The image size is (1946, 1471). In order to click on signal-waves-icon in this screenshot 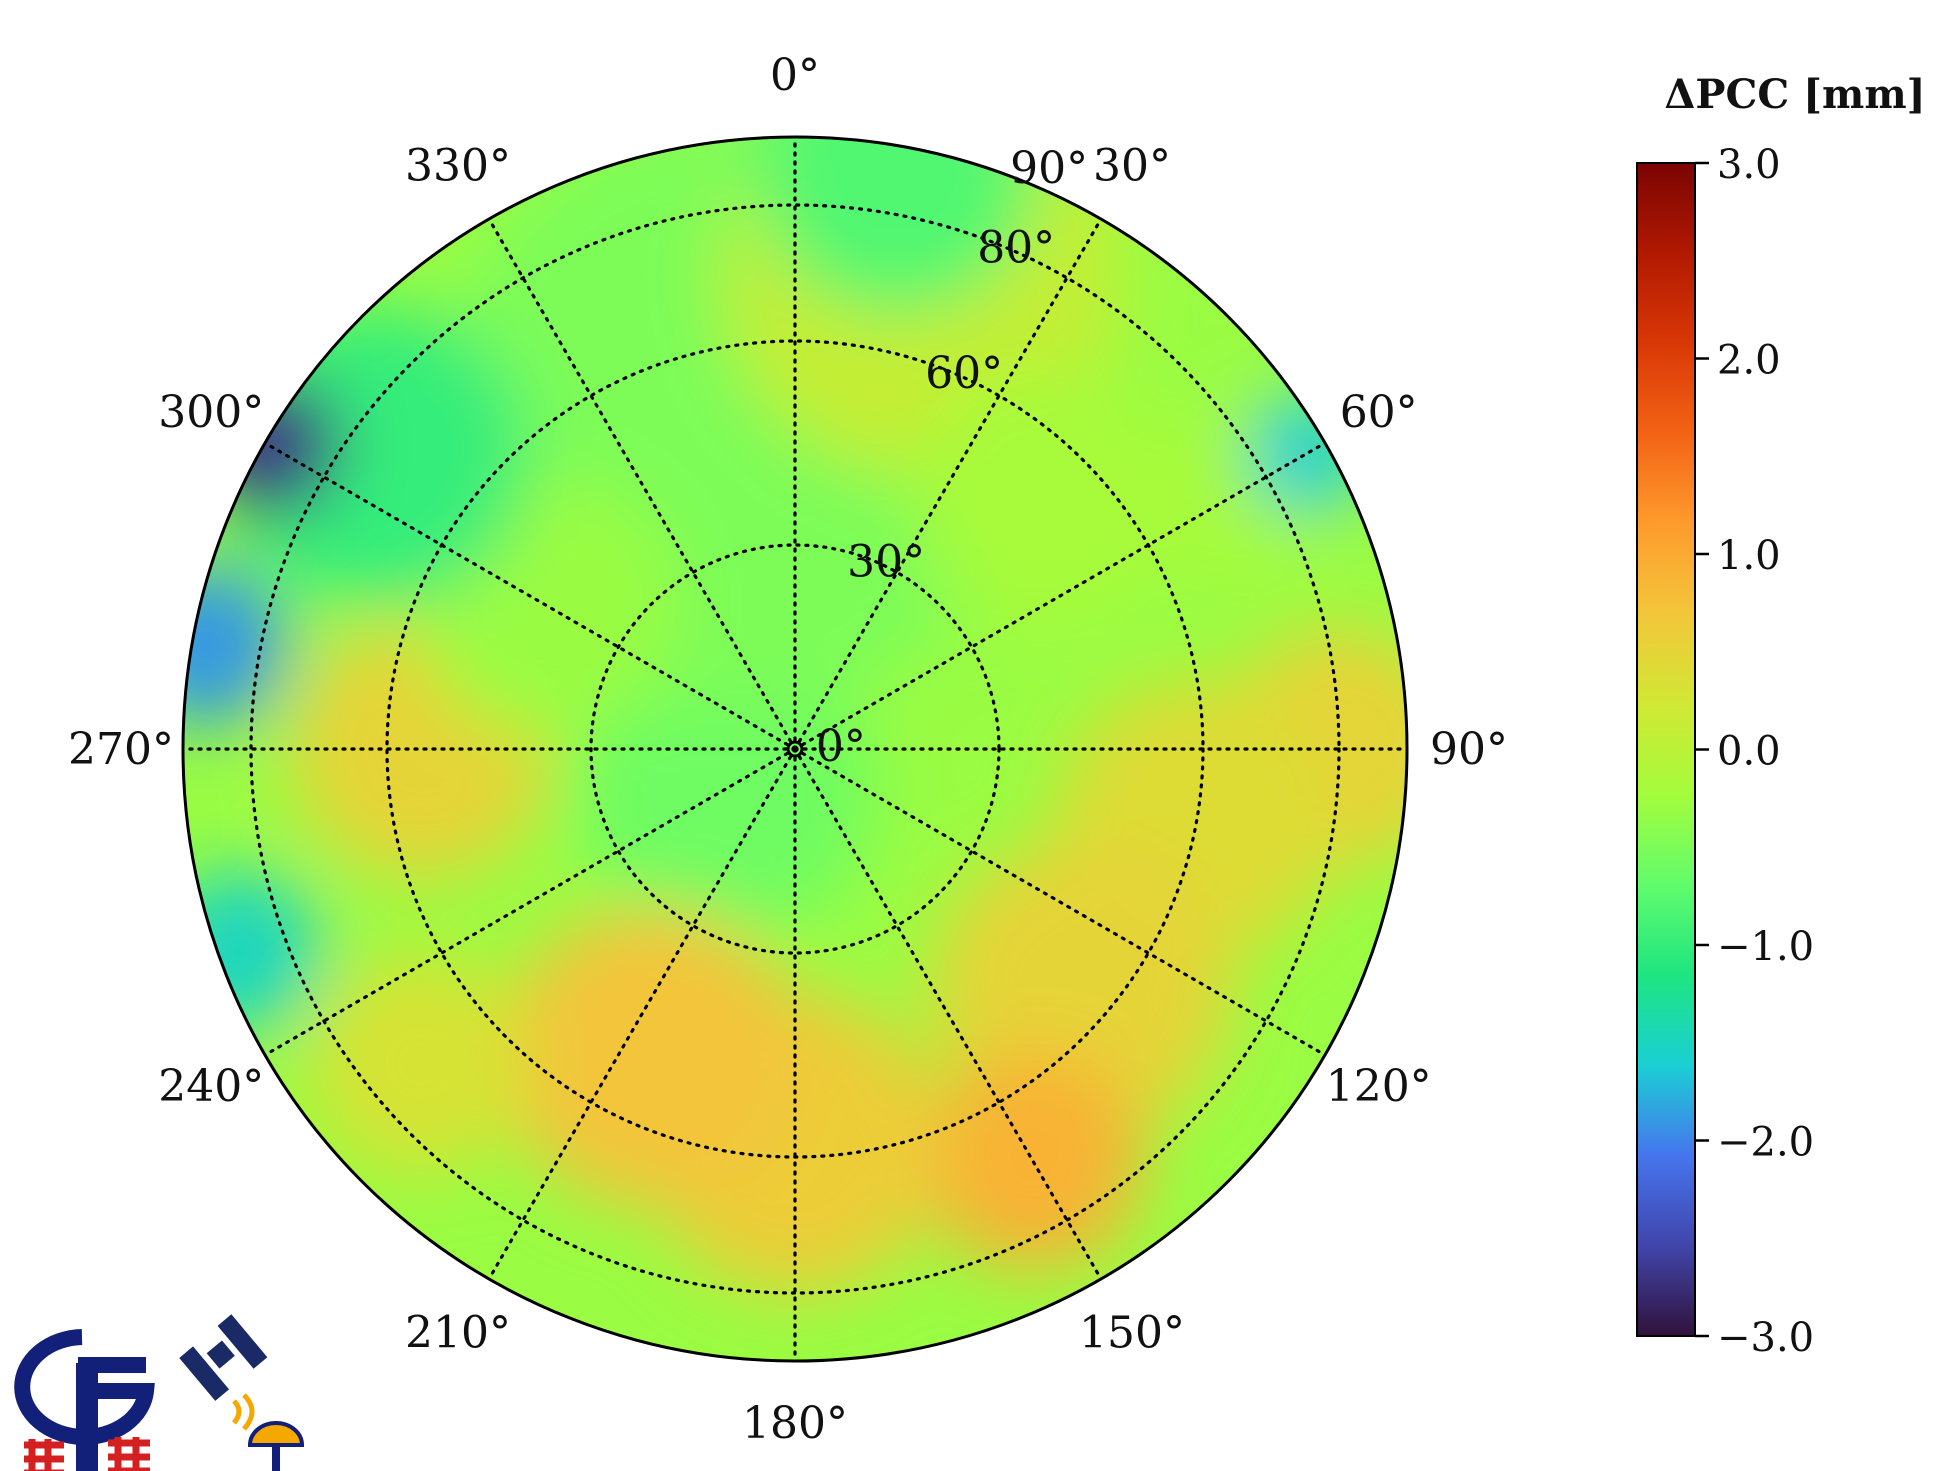, I will do `click(243, 1412)`.